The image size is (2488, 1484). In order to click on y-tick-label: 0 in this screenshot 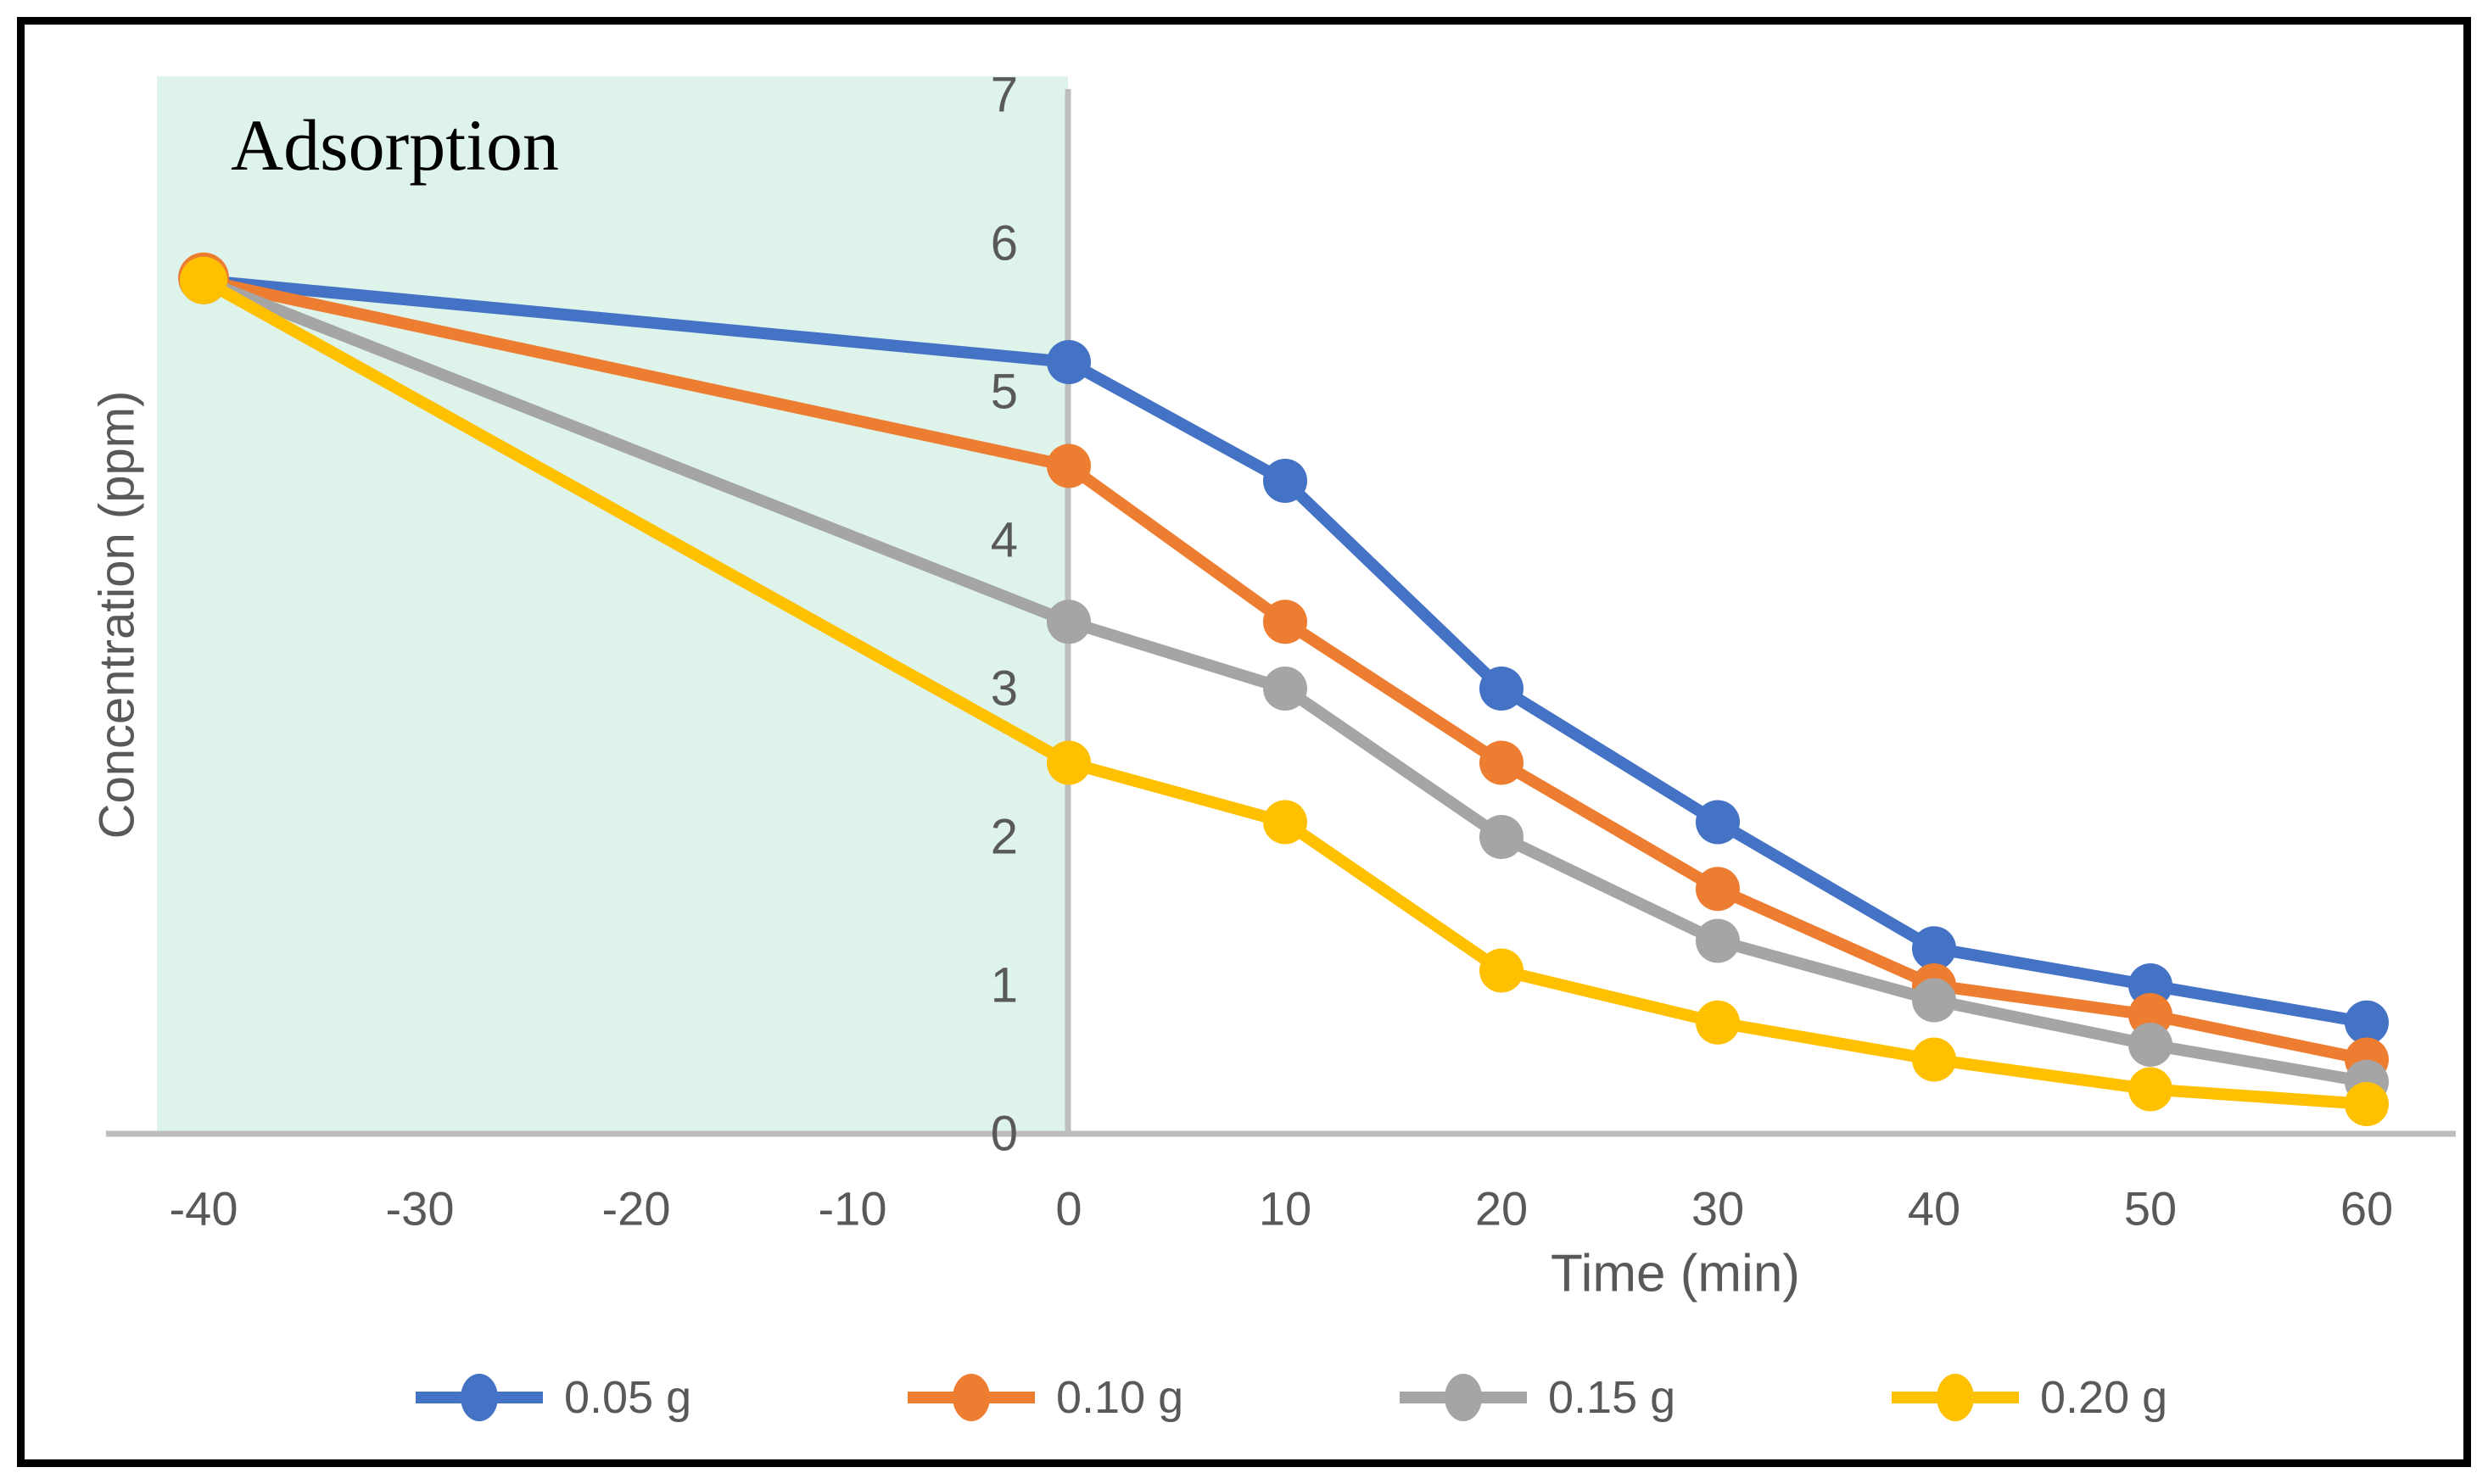, I will do `click(1005, 1134)`.